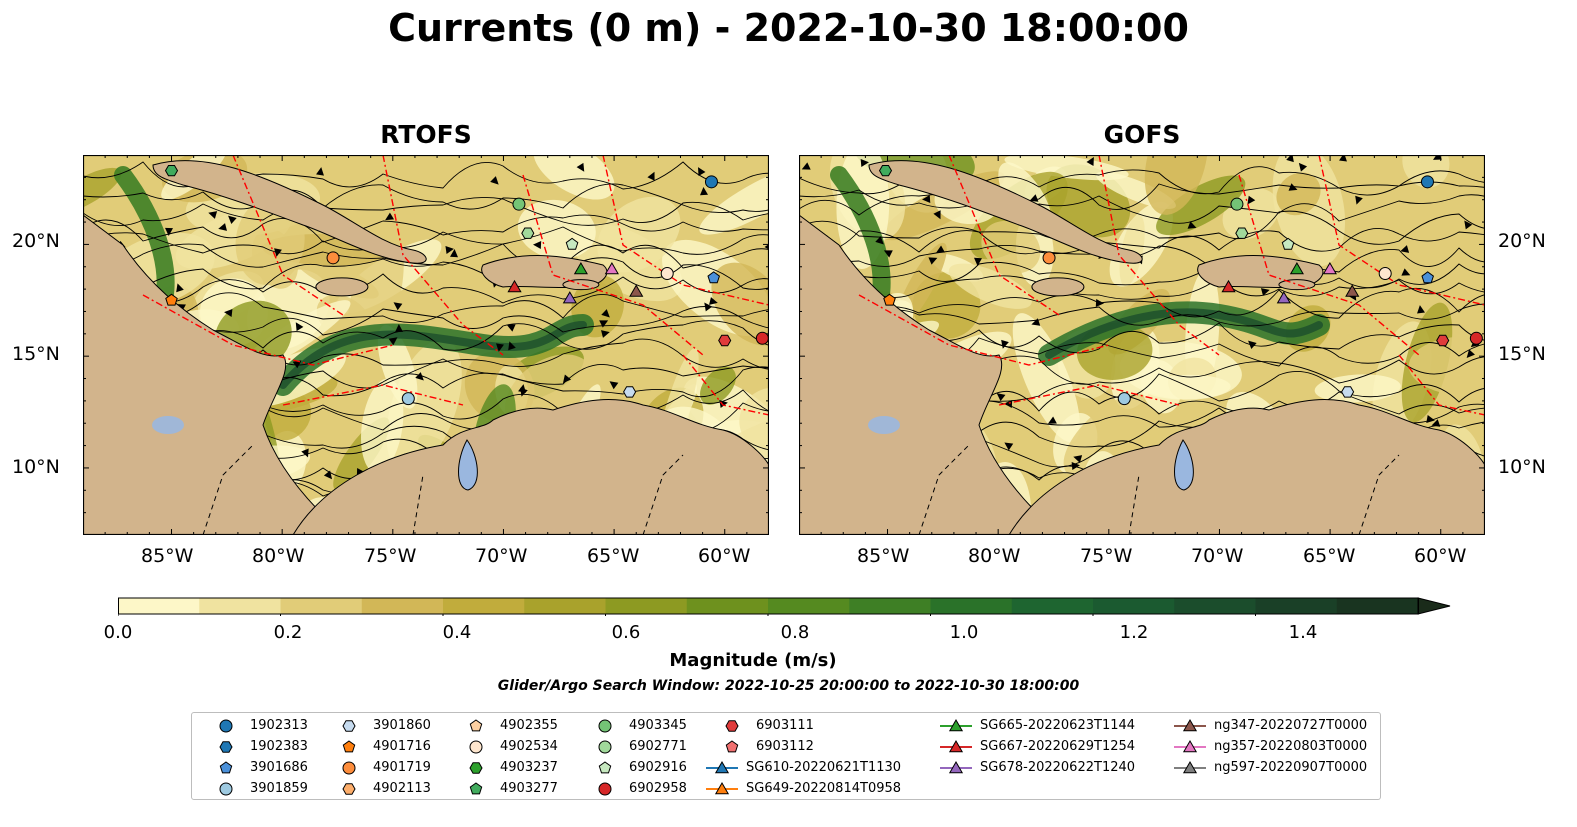 The height and width of the screenshot is (827, 1577). What do you see at coordinates (1142, 134) in the screenshot?
I see `panel-title-gofs: GOFS` at bounding box center [1142, 134].